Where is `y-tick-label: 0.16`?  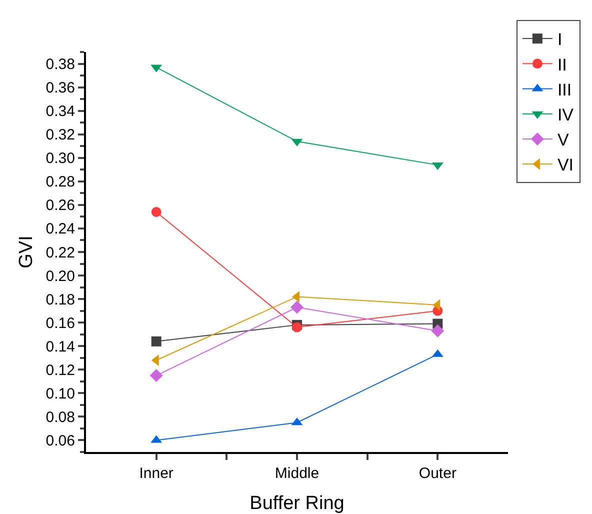 y-tick-label: 0.16 is located at coordinates (60, 323).